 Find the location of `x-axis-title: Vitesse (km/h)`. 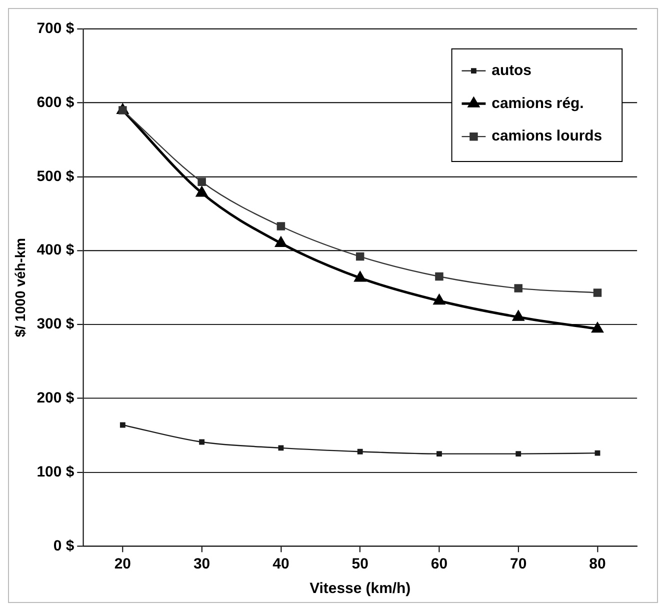

x-axis-title: Vitesse (km/h) is located at coordinates (360, 589).